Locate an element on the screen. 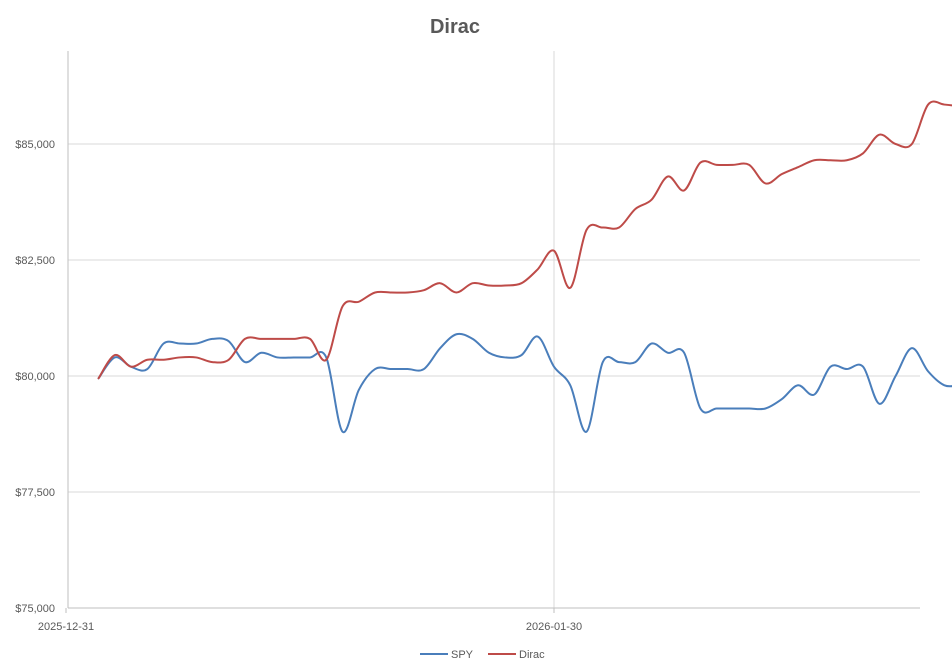 Image resolution: width=952 pixels, height=669 pixels. y-tick-label: $80,000 is located at coordinates (35, 377).